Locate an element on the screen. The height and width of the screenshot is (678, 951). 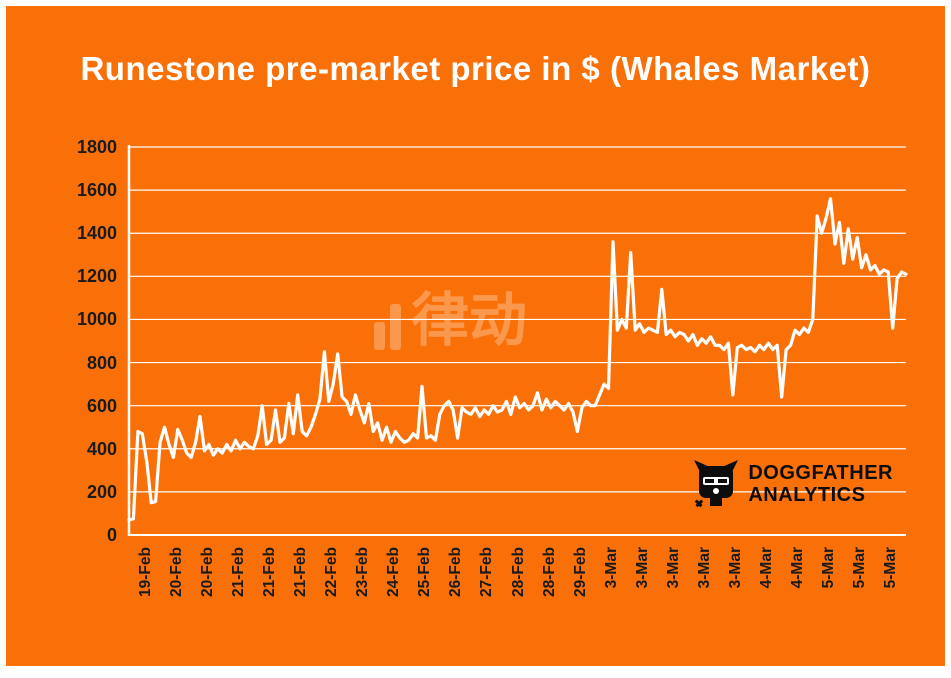
y-axis-tick-label: 1200 is located at coordinates (96, 276).